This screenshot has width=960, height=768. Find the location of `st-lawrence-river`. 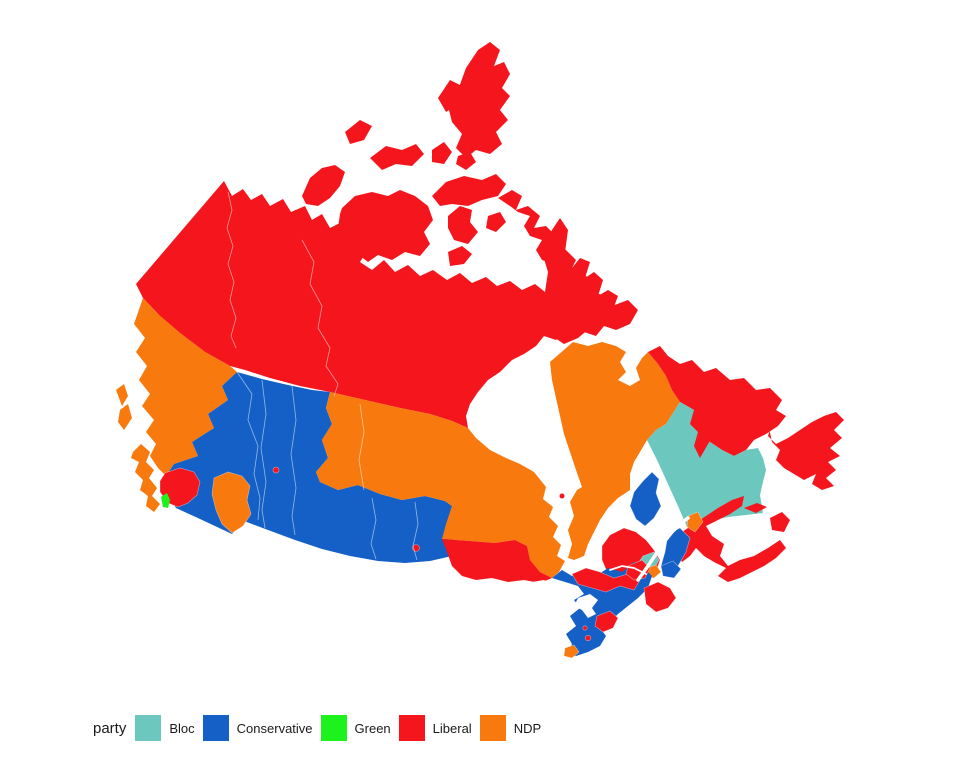

st-lawrence-river is located at coordinates (663, 549).